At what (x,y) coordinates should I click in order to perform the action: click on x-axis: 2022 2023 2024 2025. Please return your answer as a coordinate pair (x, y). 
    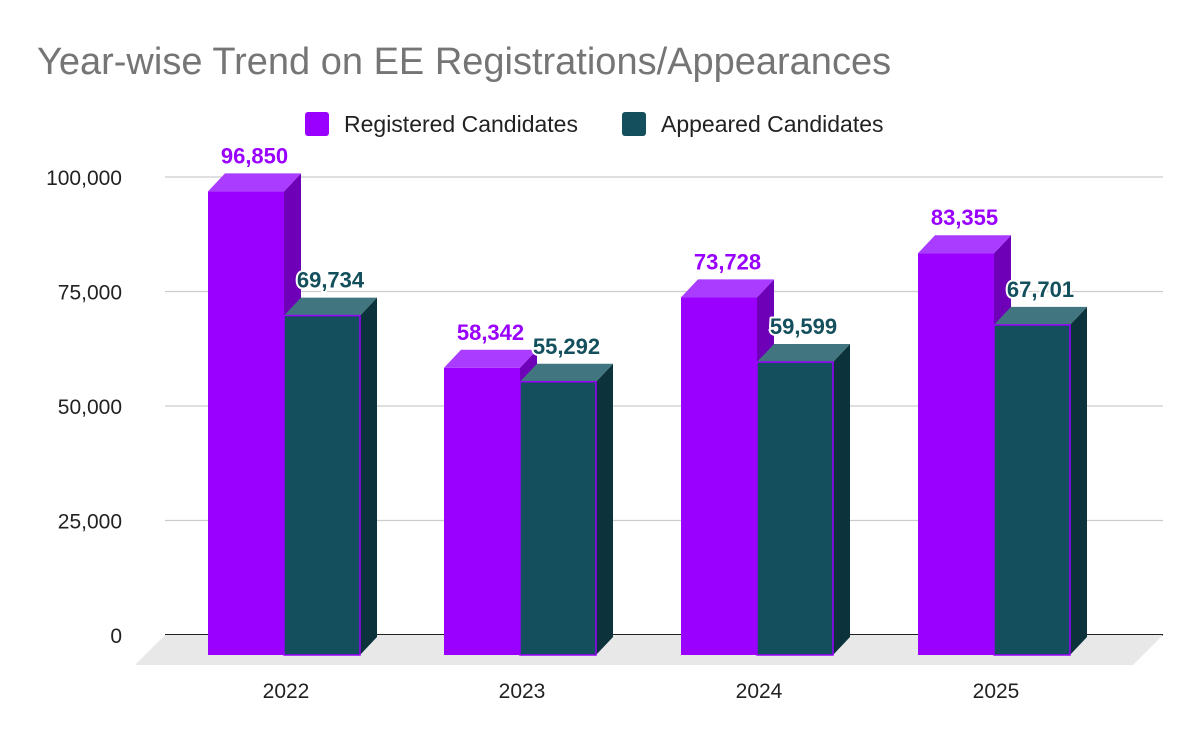
    Looking at the image, I should click on (641, 691).